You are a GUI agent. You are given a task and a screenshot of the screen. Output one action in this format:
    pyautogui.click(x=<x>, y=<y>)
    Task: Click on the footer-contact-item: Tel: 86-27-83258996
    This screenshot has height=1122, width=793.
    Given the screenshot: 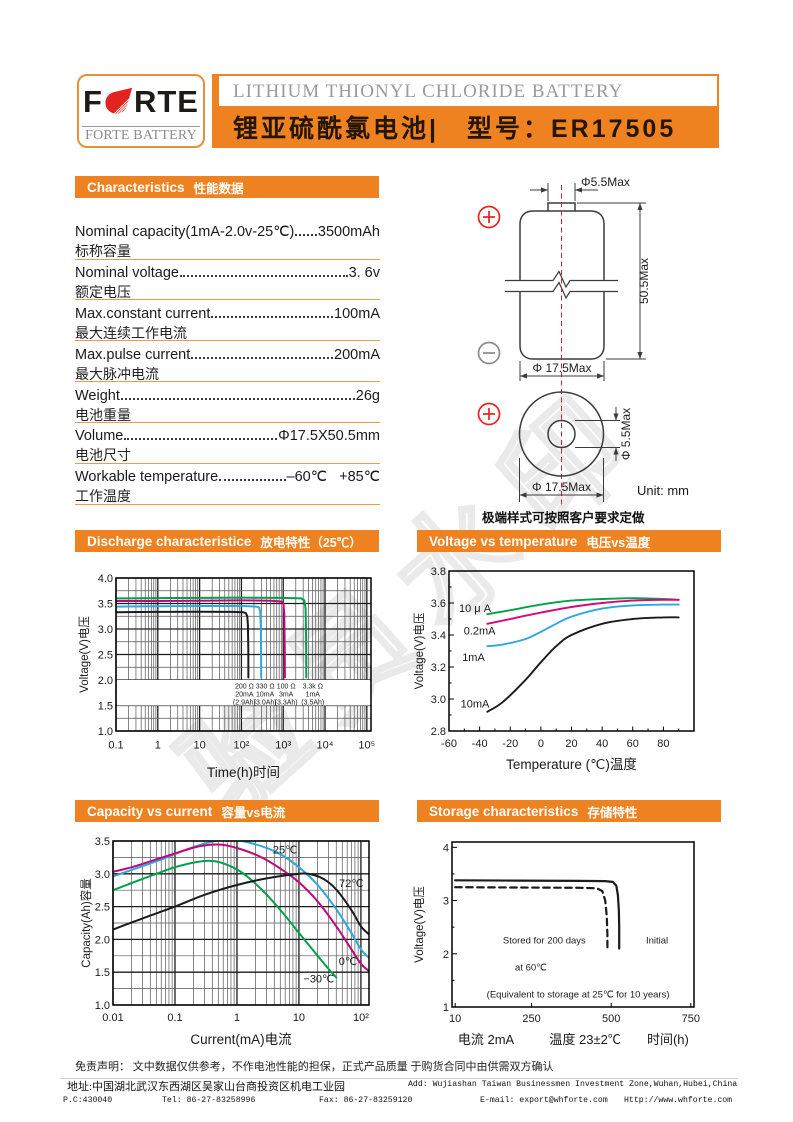 What is the action you would take?
    pyautogui.click(x=209, y=1100)
    